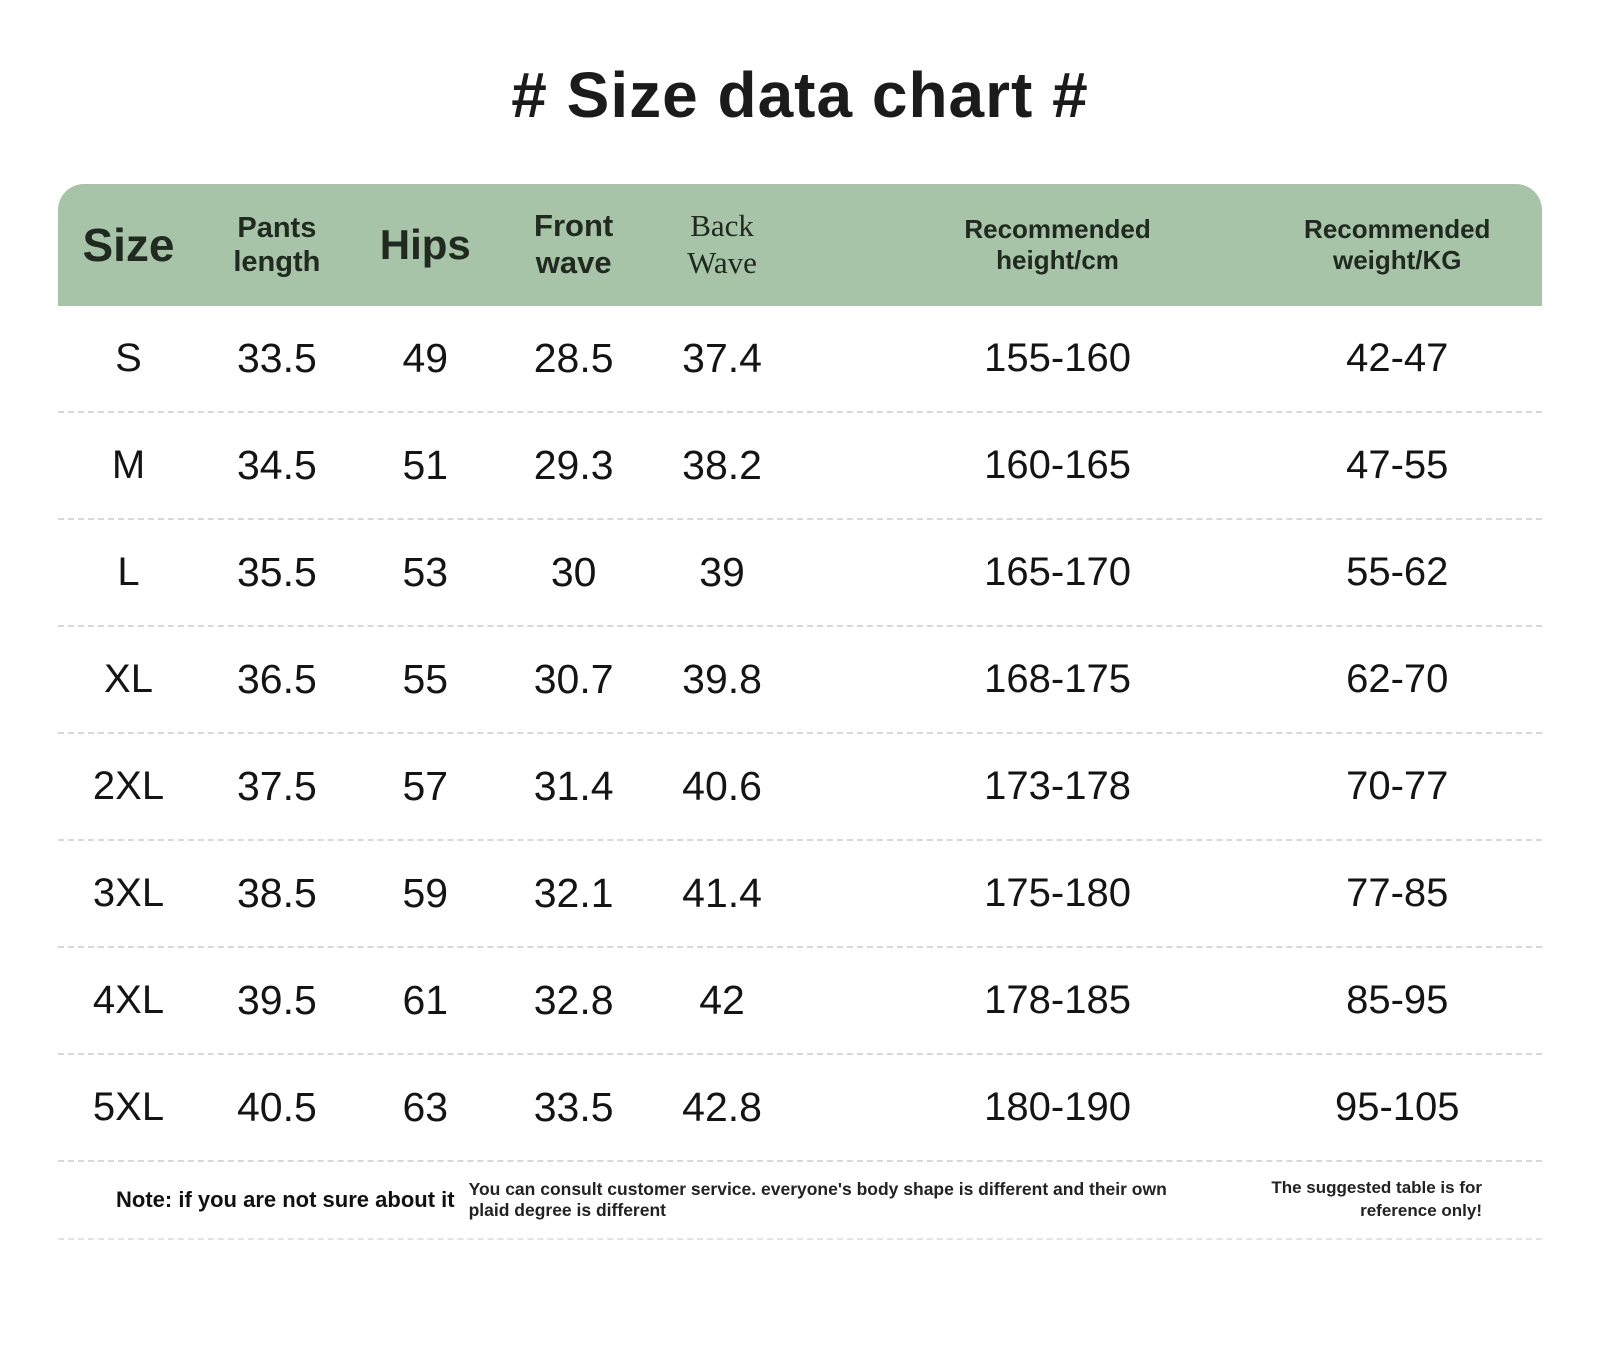 Image resolution: width=1600 pixels, height=1353 pixels. What do you see at coordinates (573, 572) in the screenshot?
I see `value-cell: 30` at bounding box center [573, 572].